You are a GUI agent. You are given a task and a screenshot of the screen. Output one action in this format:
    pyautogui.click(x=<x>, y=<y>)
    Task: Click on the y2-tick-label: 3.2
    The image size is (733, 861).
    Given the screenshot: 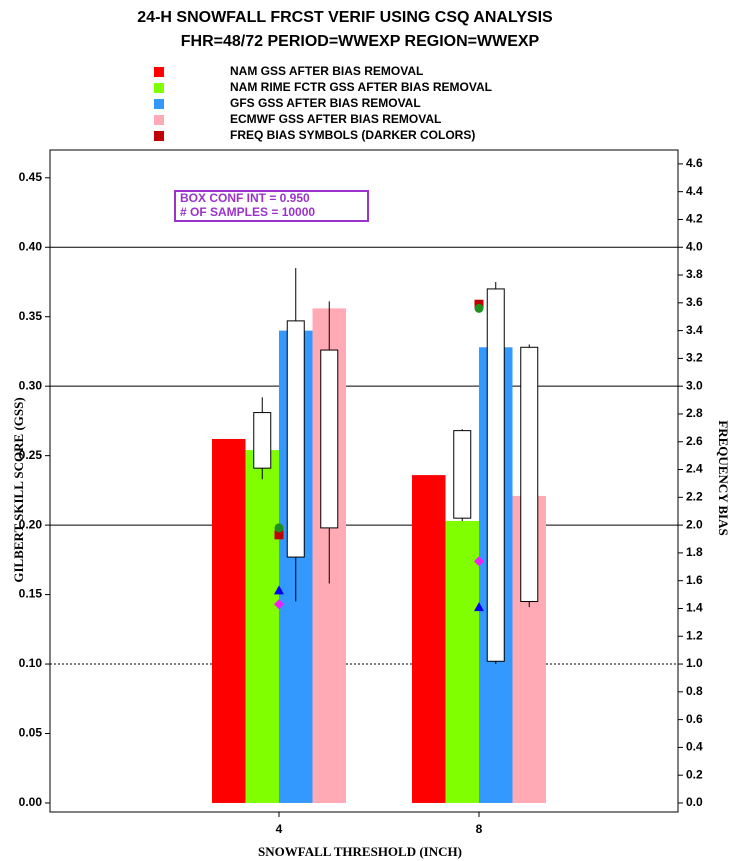 What is the action you would take?
    pyautogui.click(x=694, y=358)
    